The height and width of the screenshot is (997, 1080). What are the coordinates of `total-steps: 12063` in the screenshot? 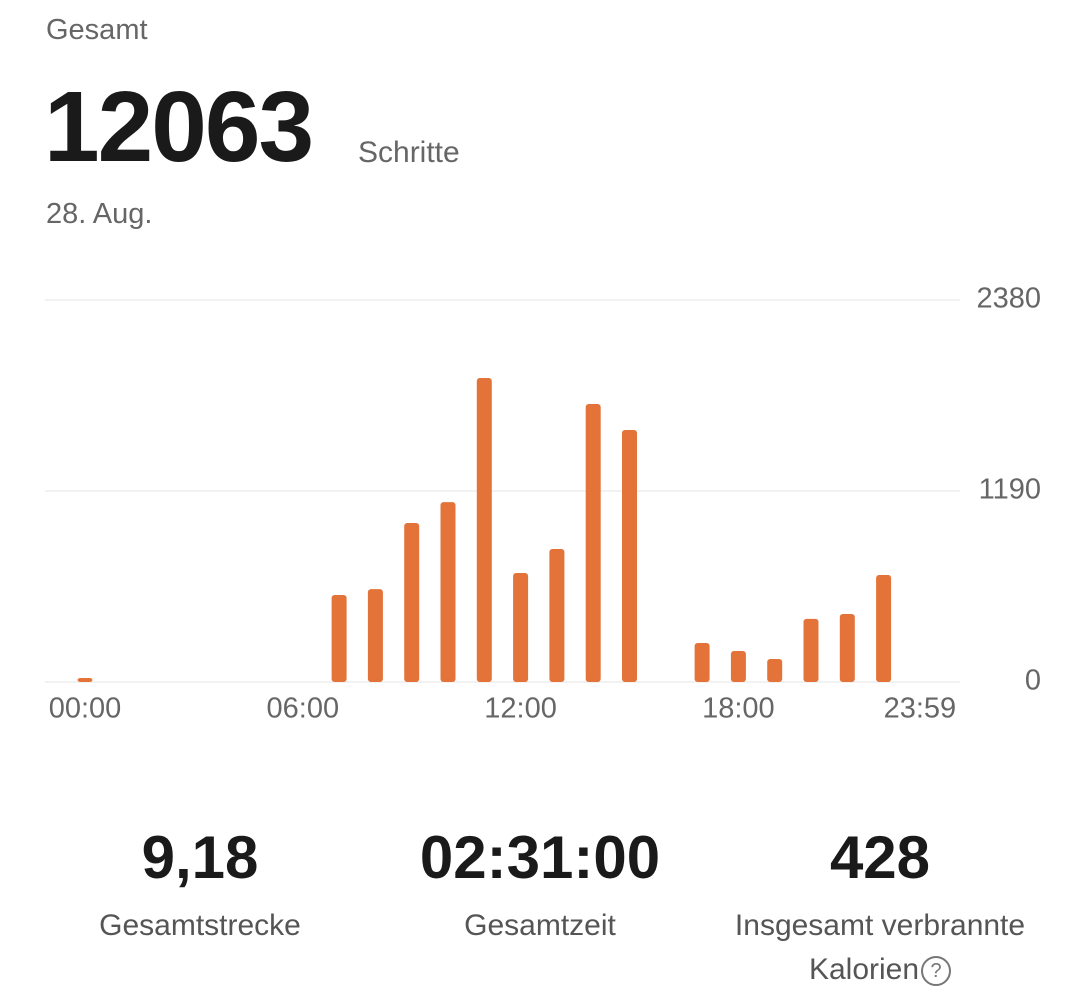 It's located at (179, 127).